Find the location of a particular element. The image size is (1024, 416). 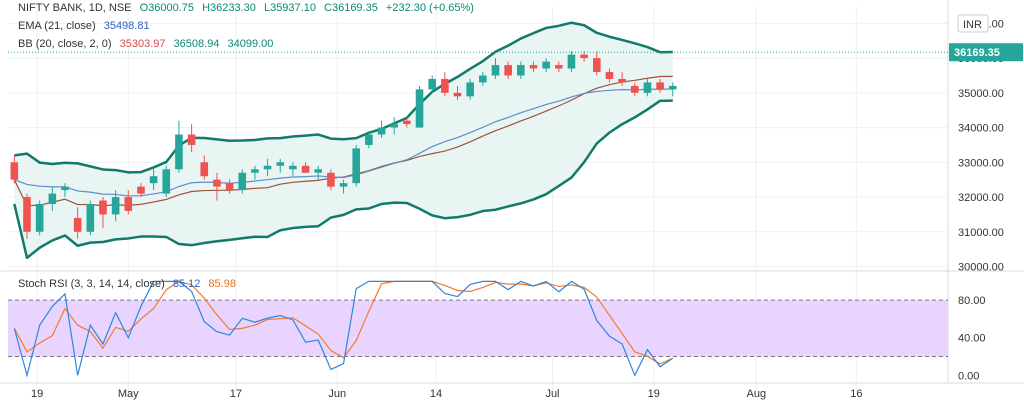

stoch-tick-label: 0.00 is located at coordinates (968, 376).